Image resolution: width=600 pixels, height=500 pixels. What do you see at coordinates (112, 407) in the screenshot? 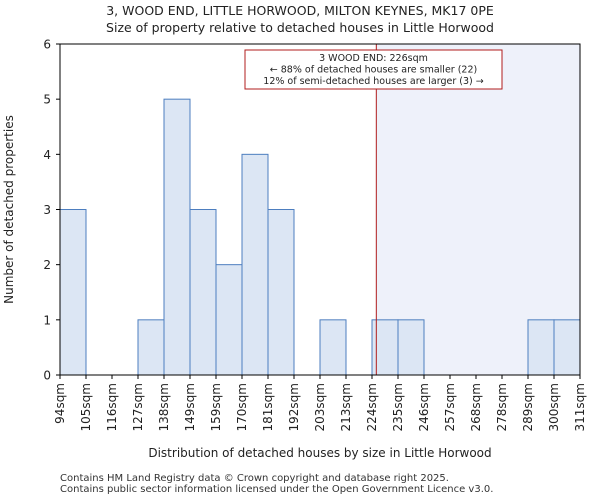
I see `x-tick-label: 116sqm` at bounding box center [112, 407].